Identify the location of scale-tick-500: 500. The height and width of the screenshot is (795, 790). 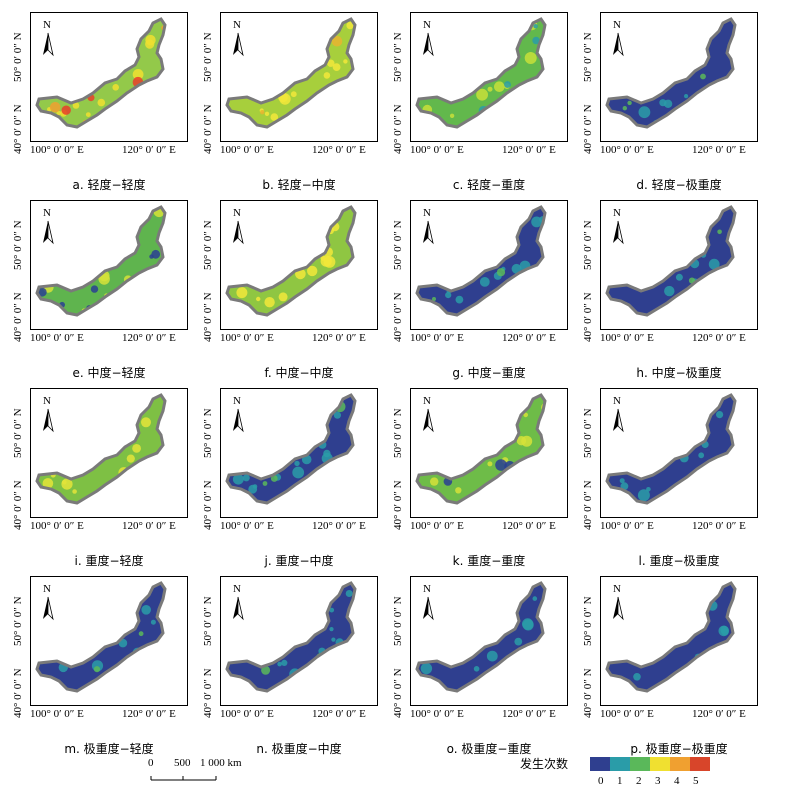
(182, 763).